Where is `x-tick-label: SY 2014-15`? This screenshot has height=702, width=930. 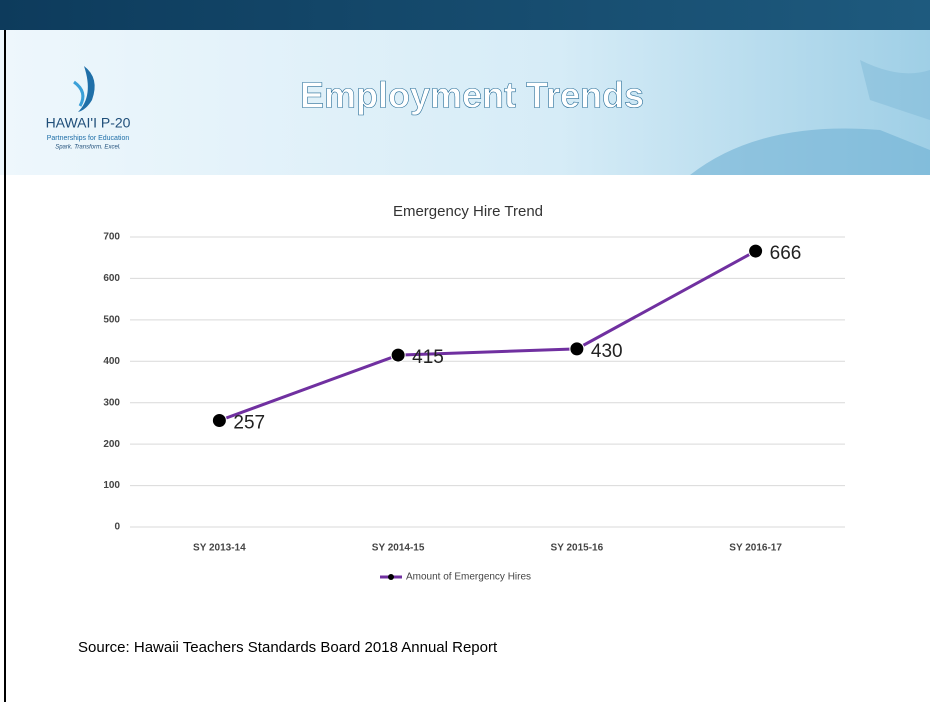
x-tick-label: SY 2014-15 is located at coordinates (398, 548).